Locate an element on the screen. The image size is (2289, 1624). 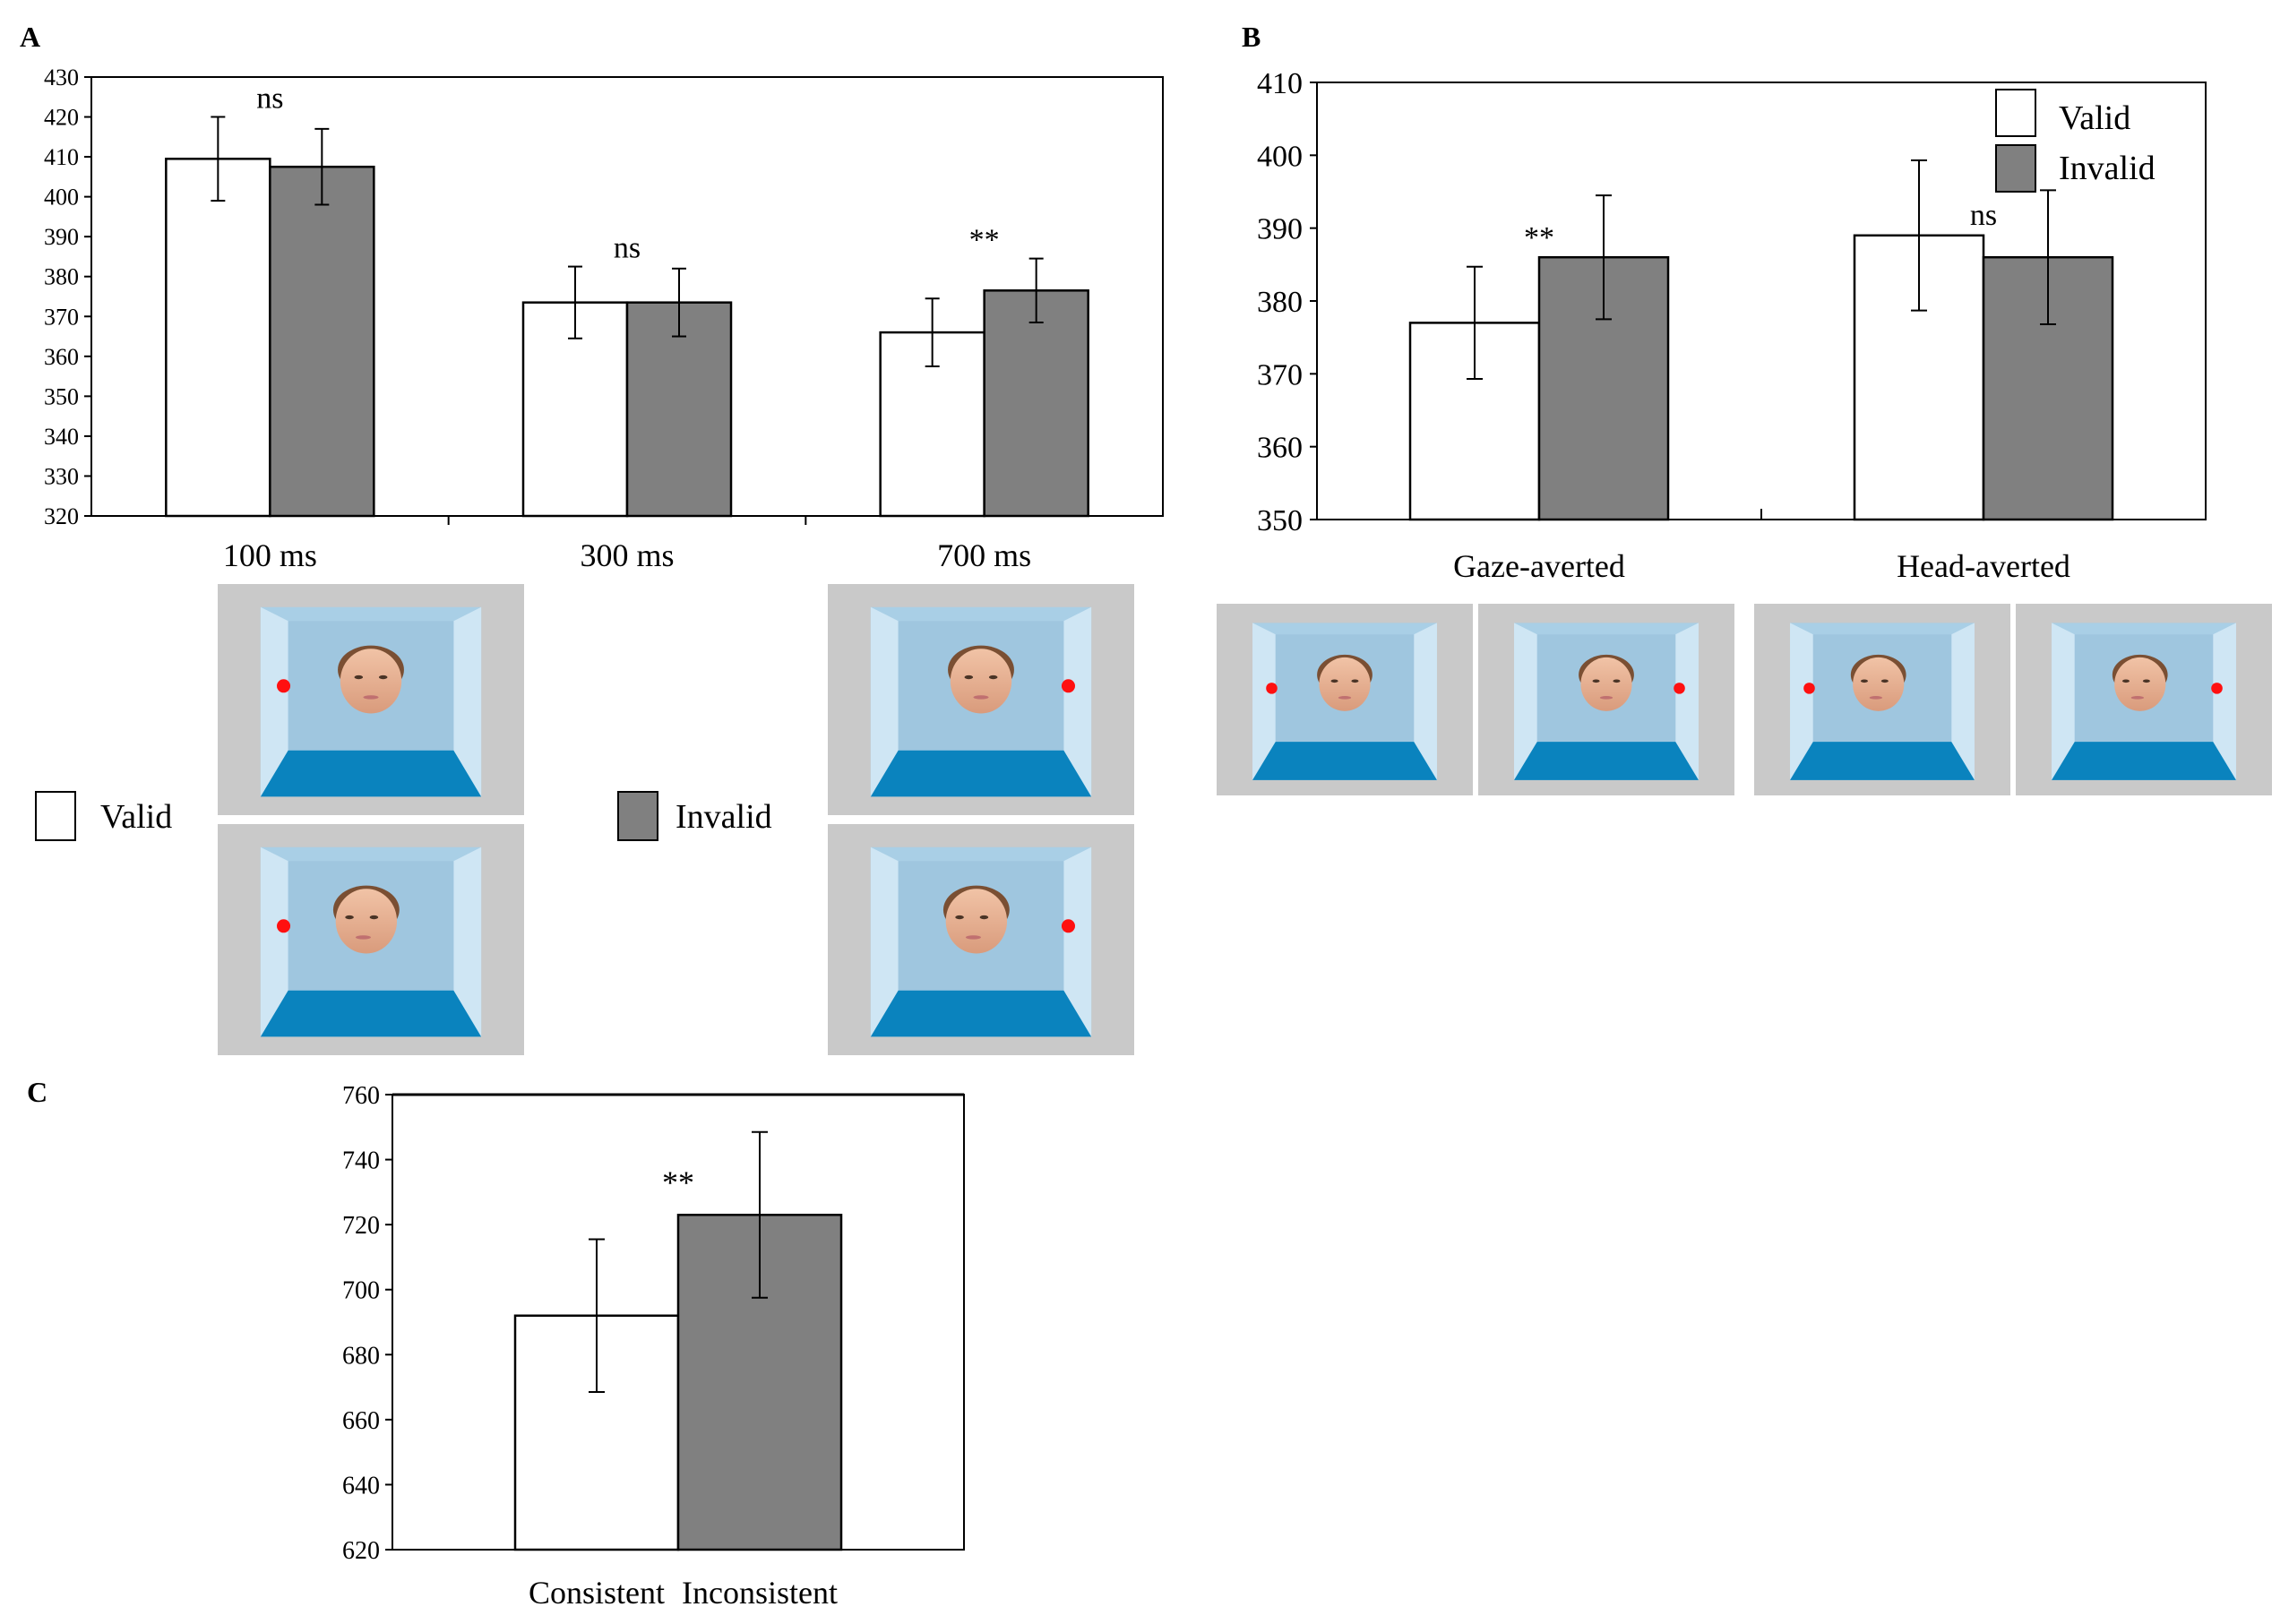
legend-a-valid-label: Valid is located at coordinates (136, 817).